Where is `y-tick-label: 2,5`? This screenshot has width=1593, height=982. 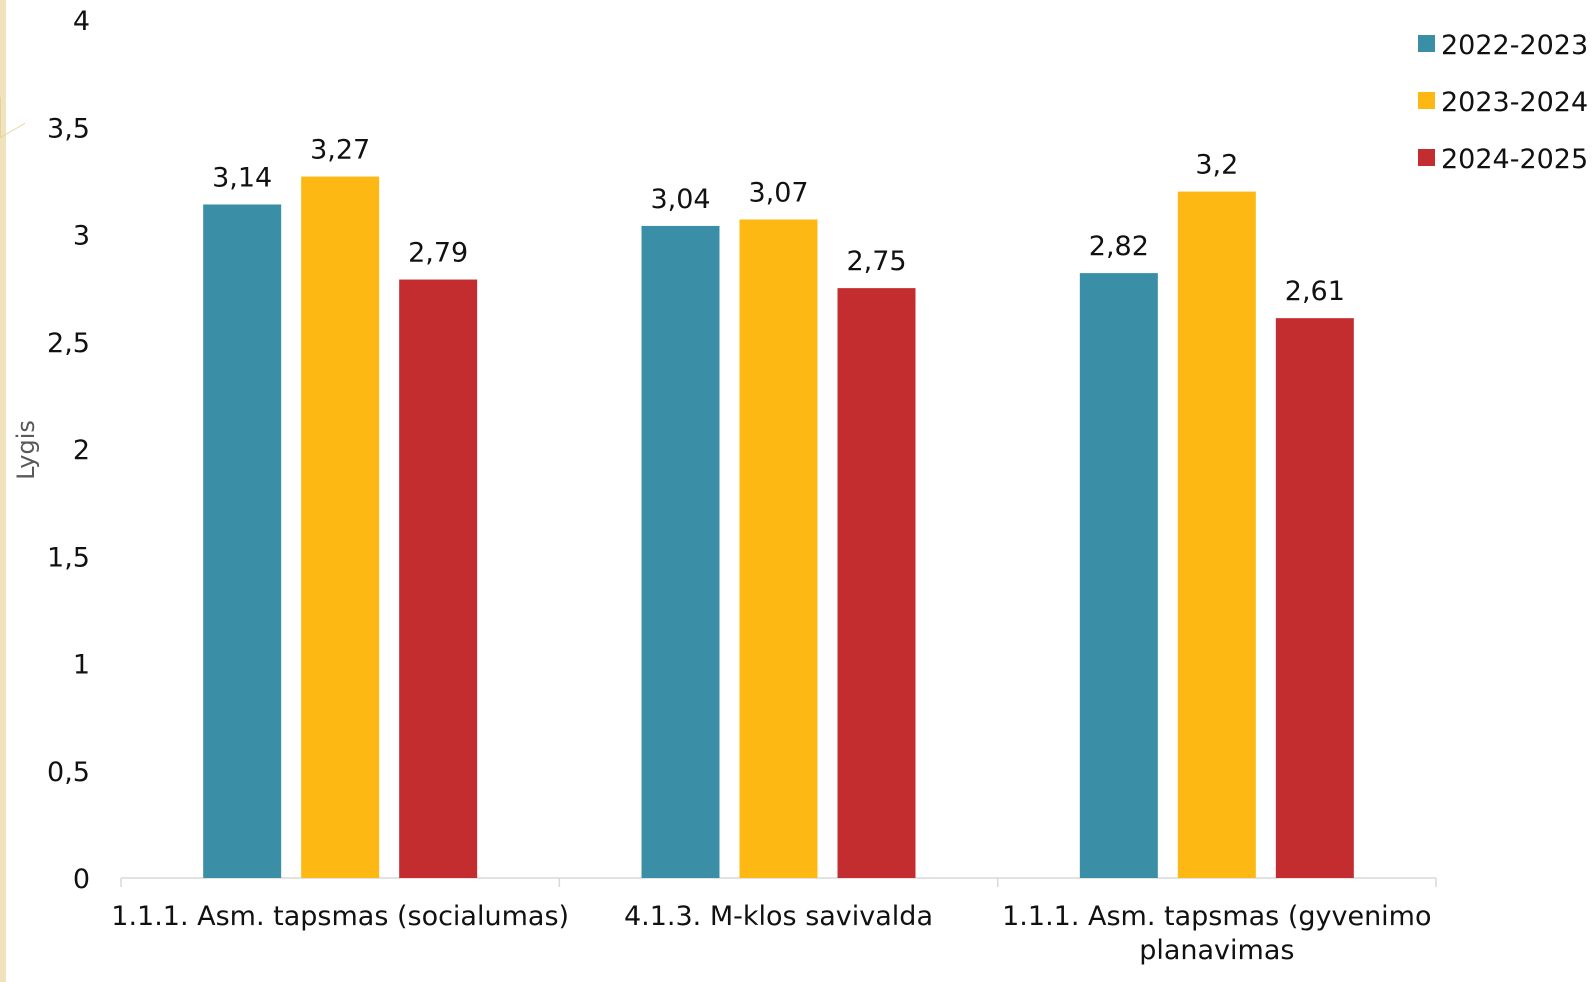
y-tick-label: 2,5 is located at coordinates (68, 343).